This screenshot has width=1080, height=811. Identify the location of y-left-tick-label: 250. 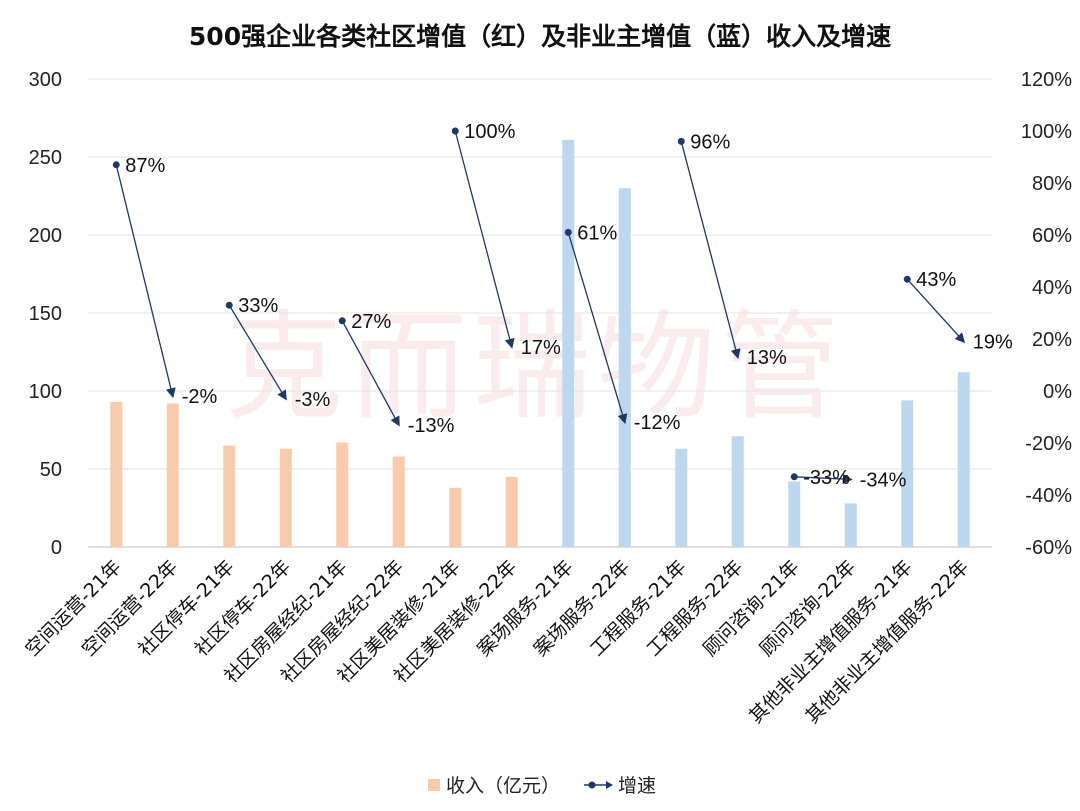
(45, 158).